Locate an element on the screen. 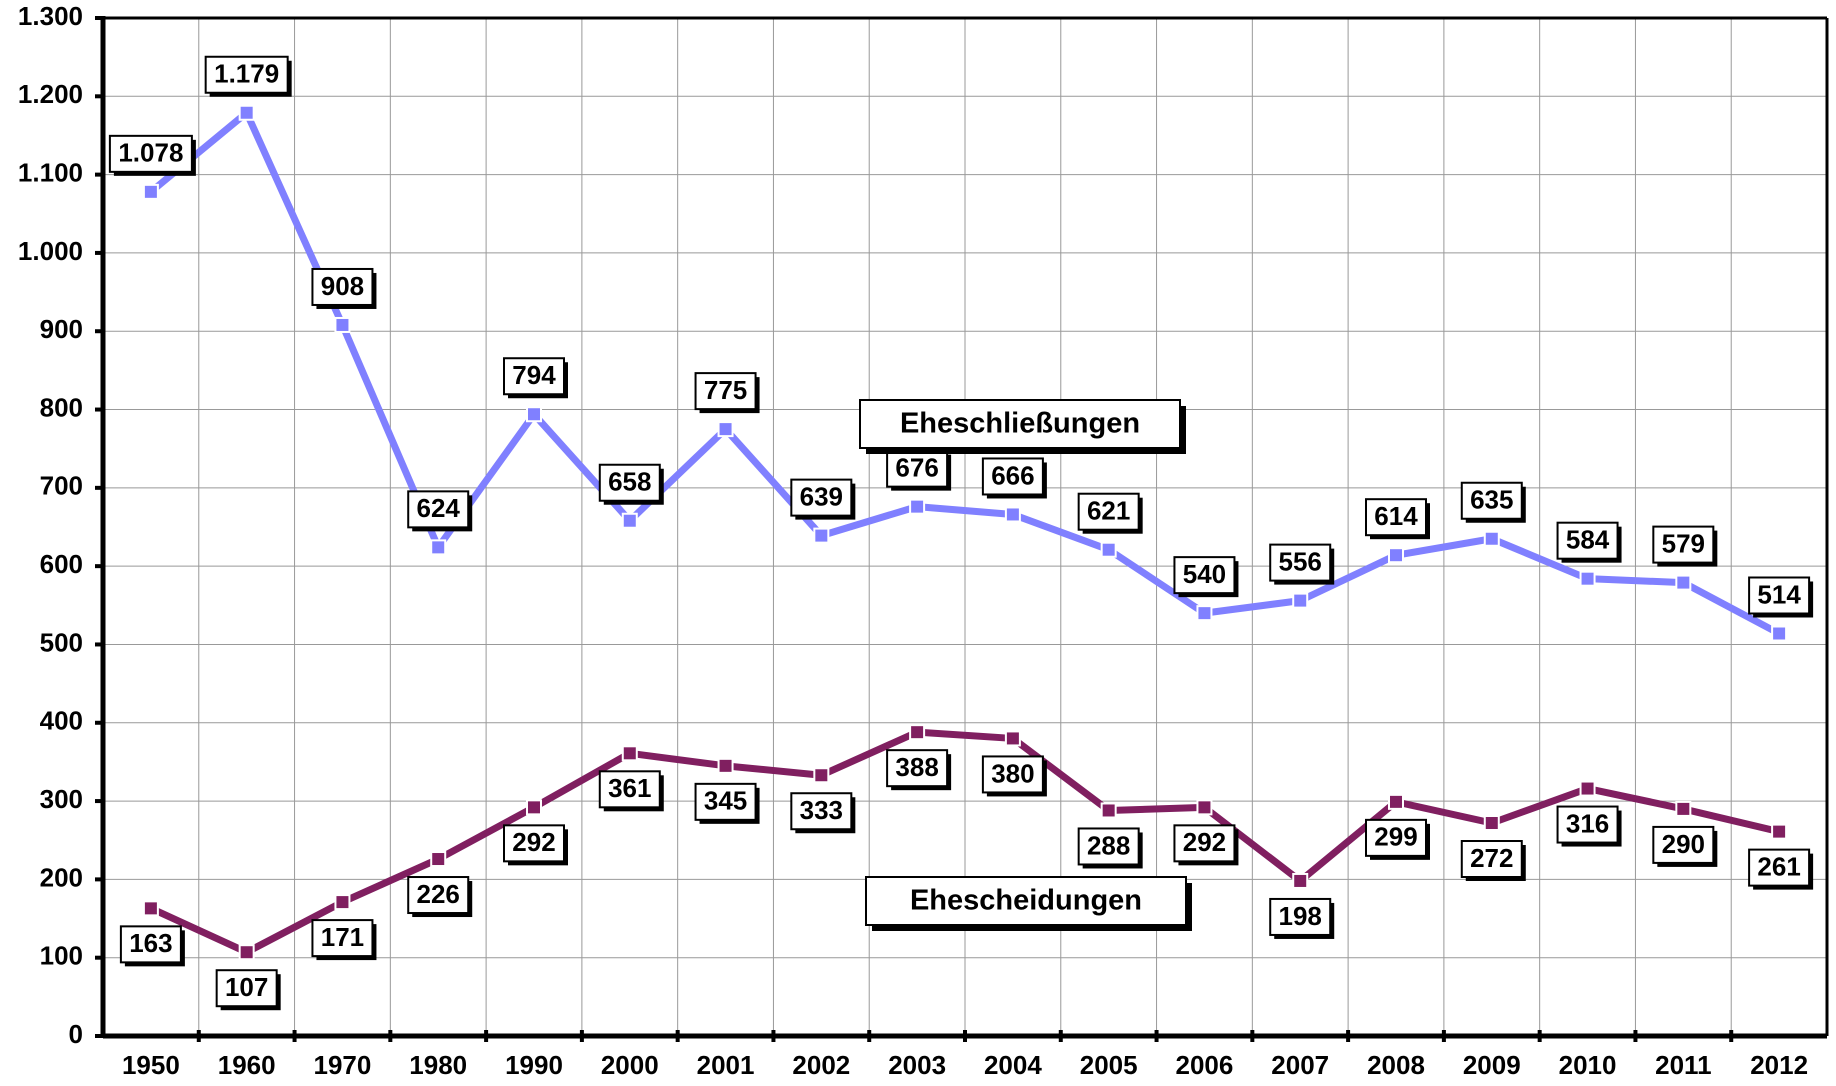 Image resolution: width=1836 pixels, height=1086 pixels. y-tick-label: 300 is located at coordinates (61, 799).